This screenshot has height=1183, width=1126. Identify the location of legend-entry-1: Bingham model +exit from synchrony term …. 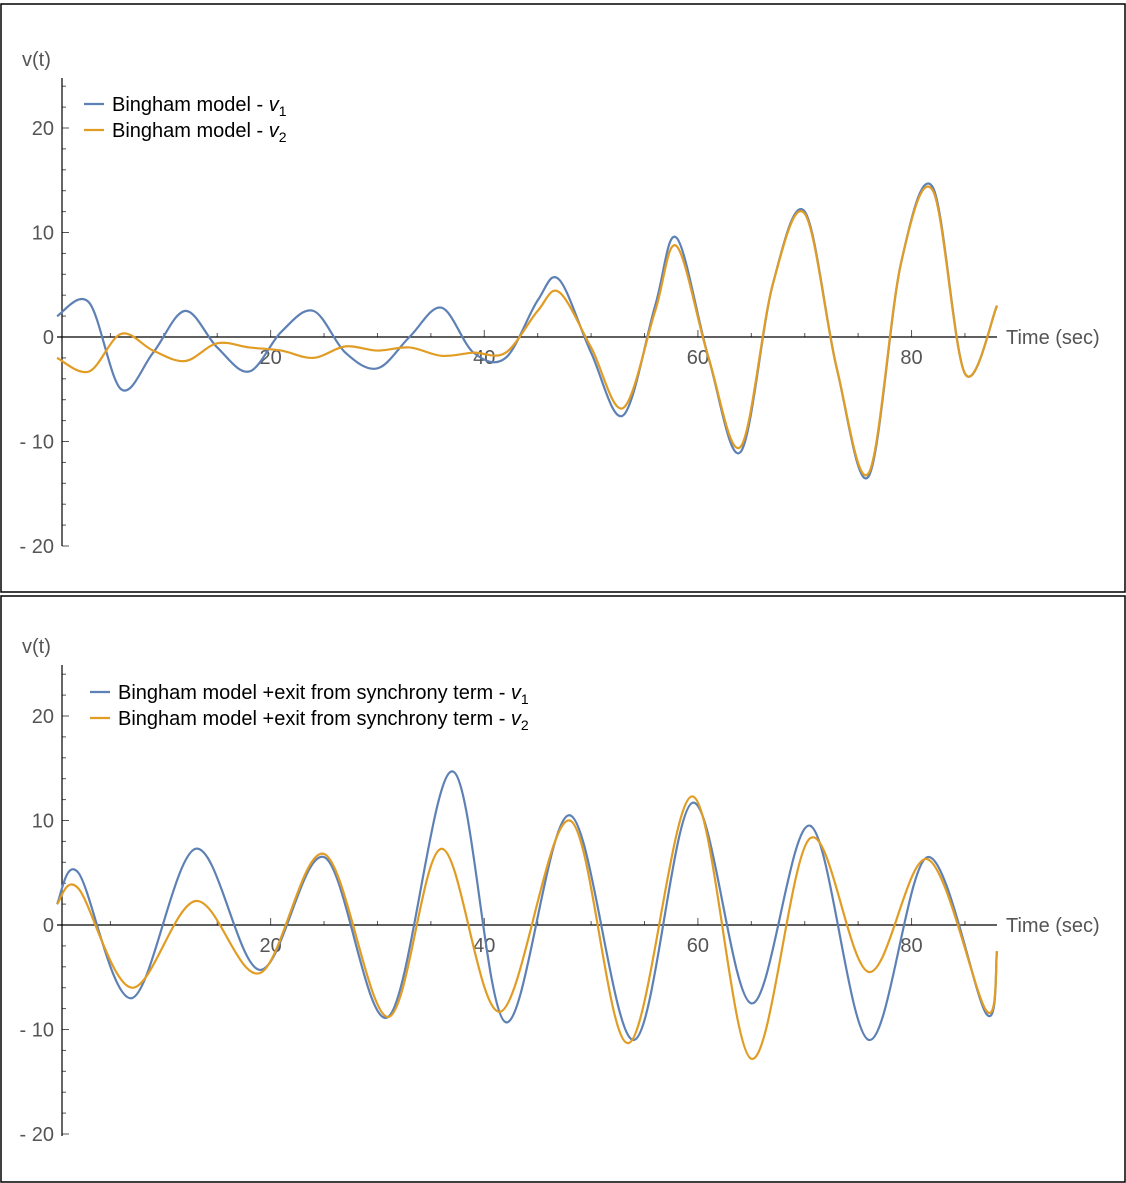
(323, 694).